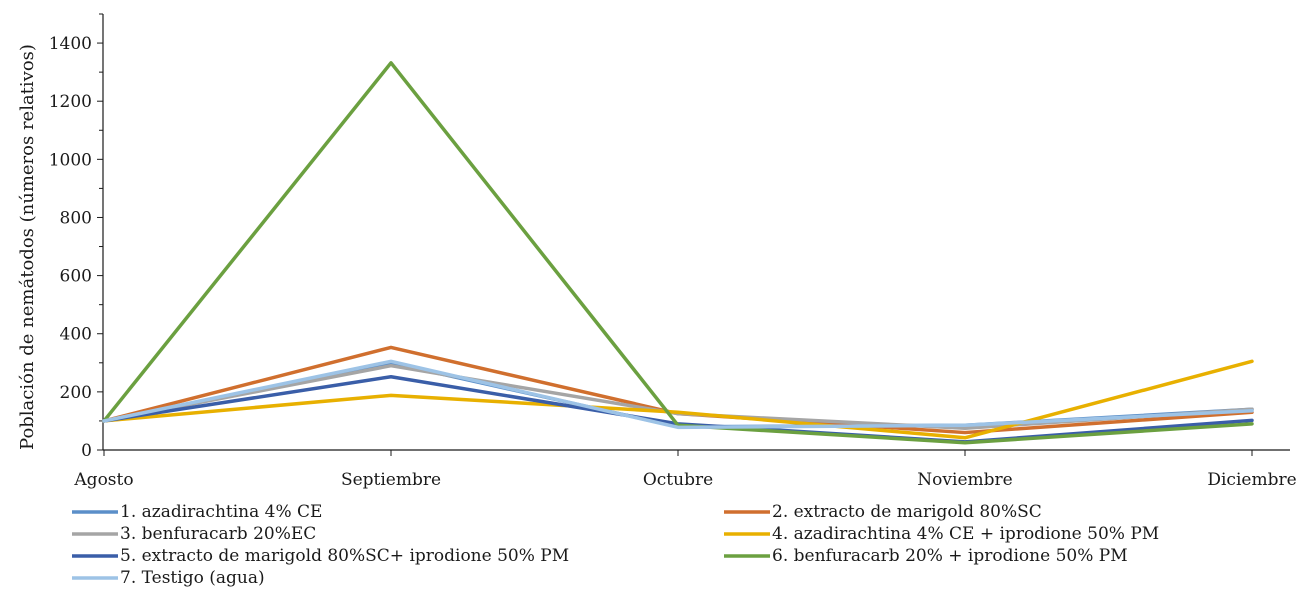  I want to click on y-tick-label: 800, so click(76, 218).